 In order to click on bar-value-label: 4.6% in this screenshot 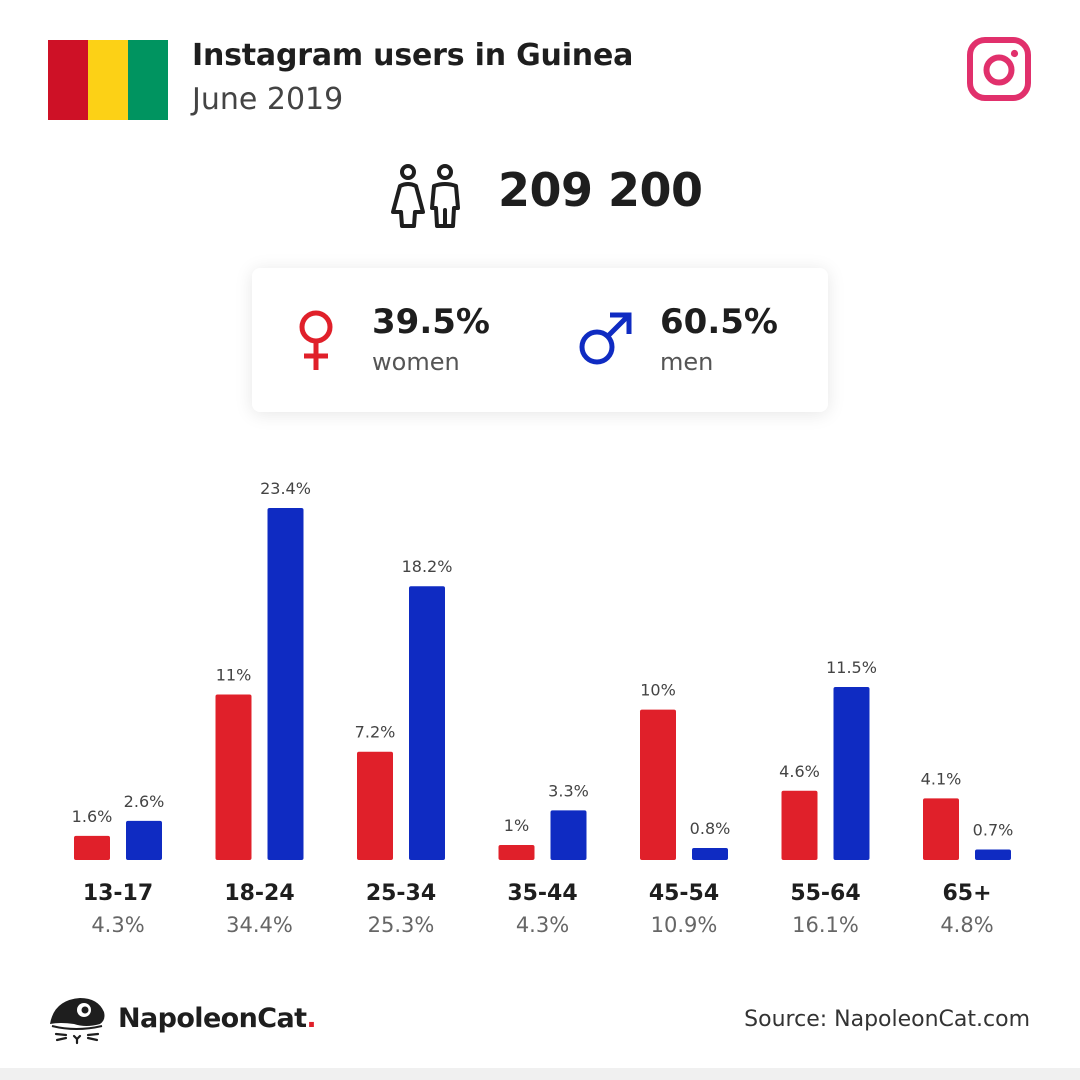, I will do `click(799, 771)`.